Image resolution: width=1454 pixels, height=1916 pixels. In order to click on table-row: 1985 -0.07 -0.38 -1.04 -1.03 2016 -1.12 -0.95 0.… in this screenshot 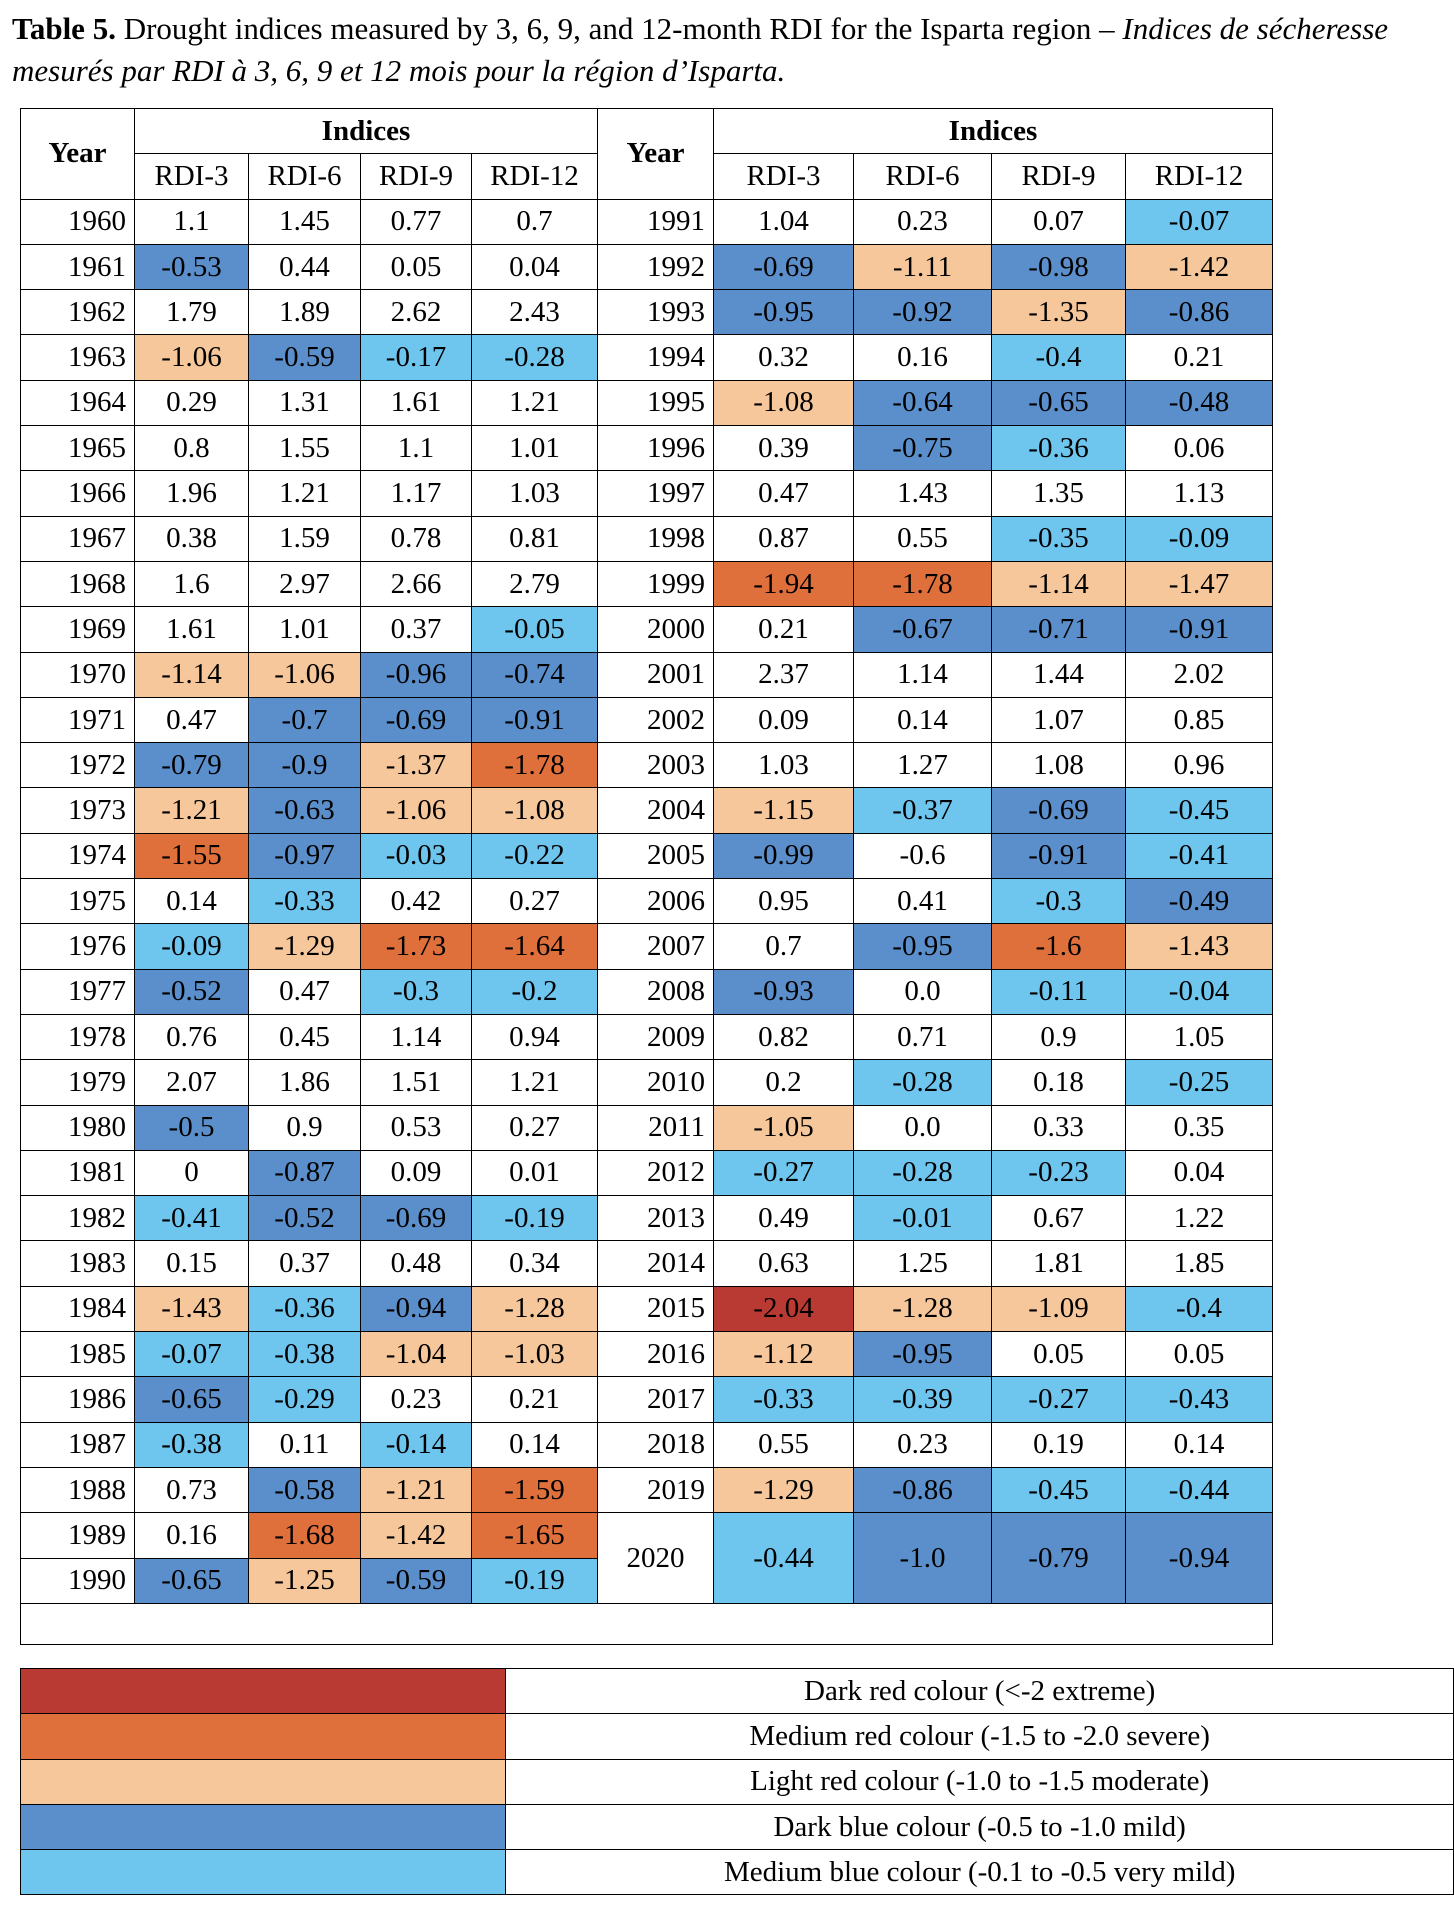, I will do `click(646, 1354)`.